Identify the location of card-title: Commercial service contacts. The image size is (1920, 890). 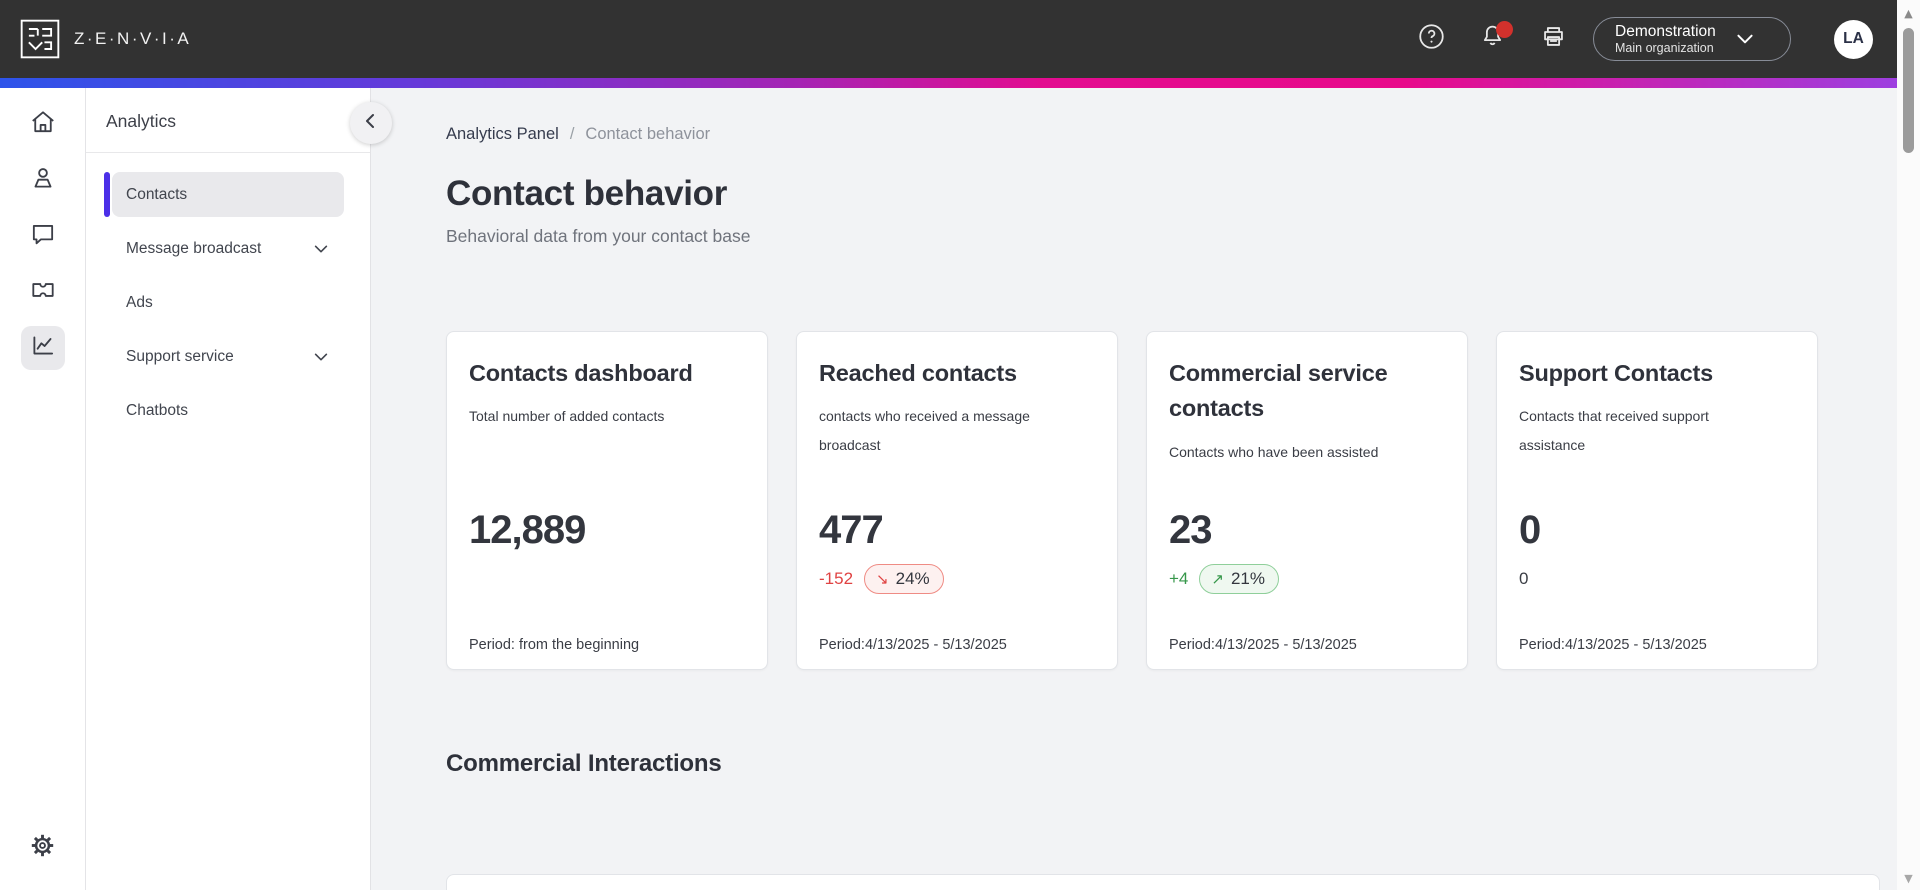
(1278, 391).